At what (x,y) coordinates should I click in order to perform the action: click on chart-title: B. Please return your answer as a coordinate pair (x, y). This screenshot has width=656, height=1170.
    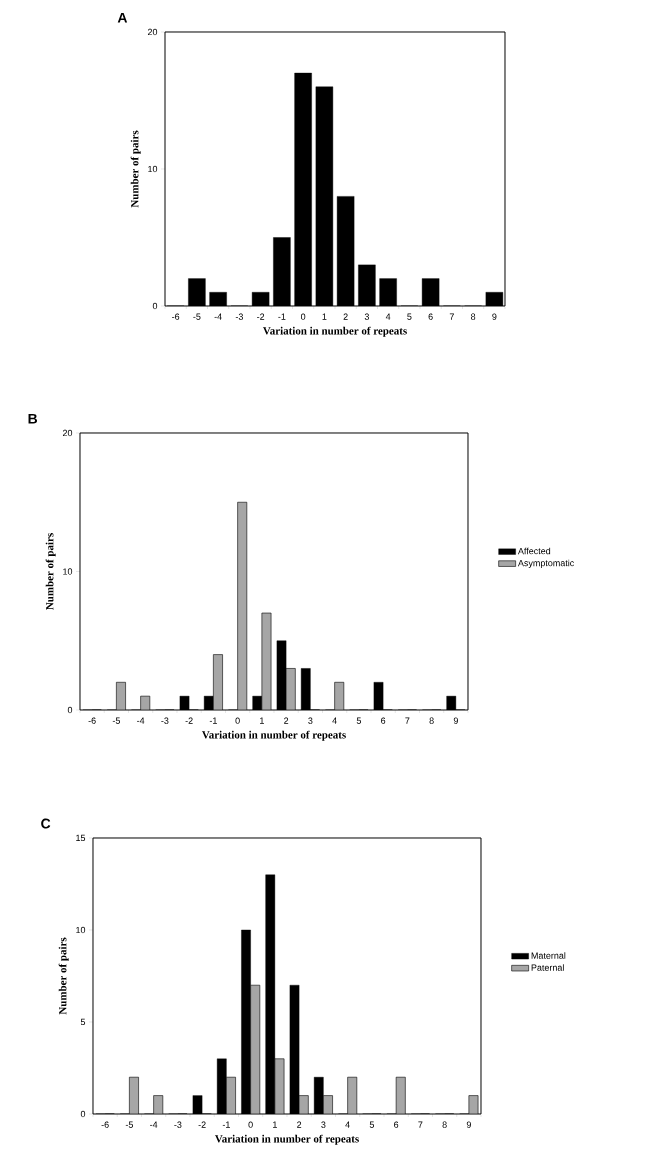
    Looking at the image, I should click on (33, 418).